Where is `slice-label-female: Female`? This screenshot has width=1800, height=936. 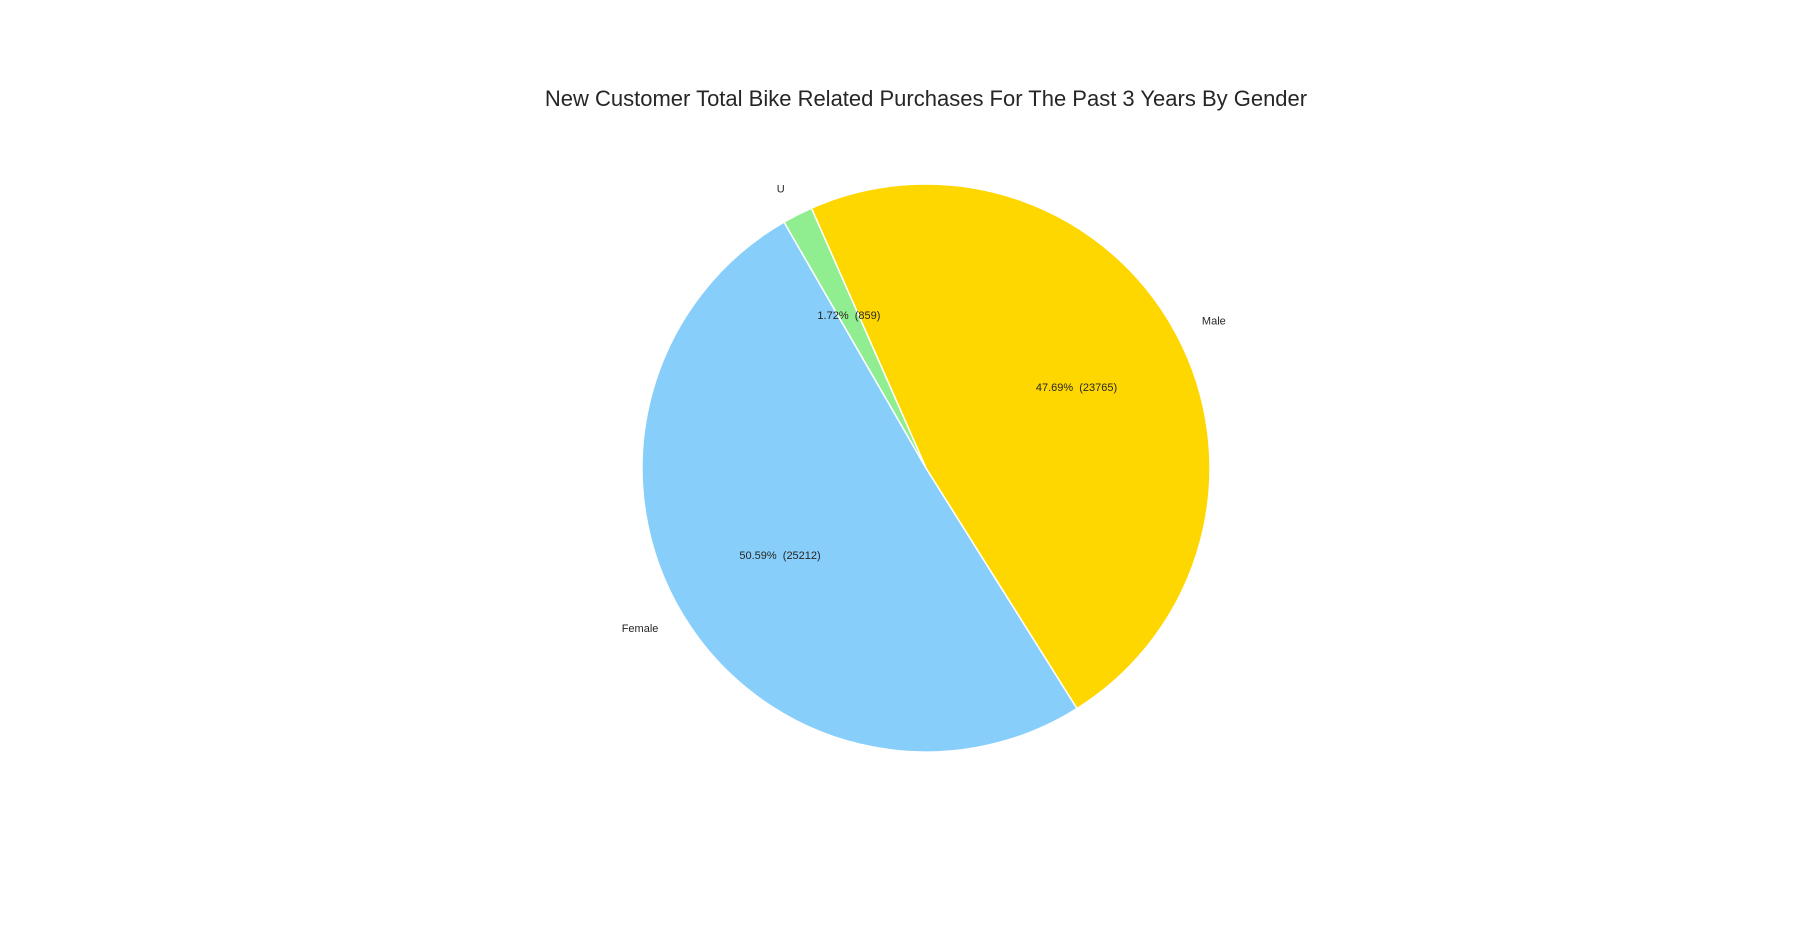 slice-label-female: Female is located at coordinates (640, 629).